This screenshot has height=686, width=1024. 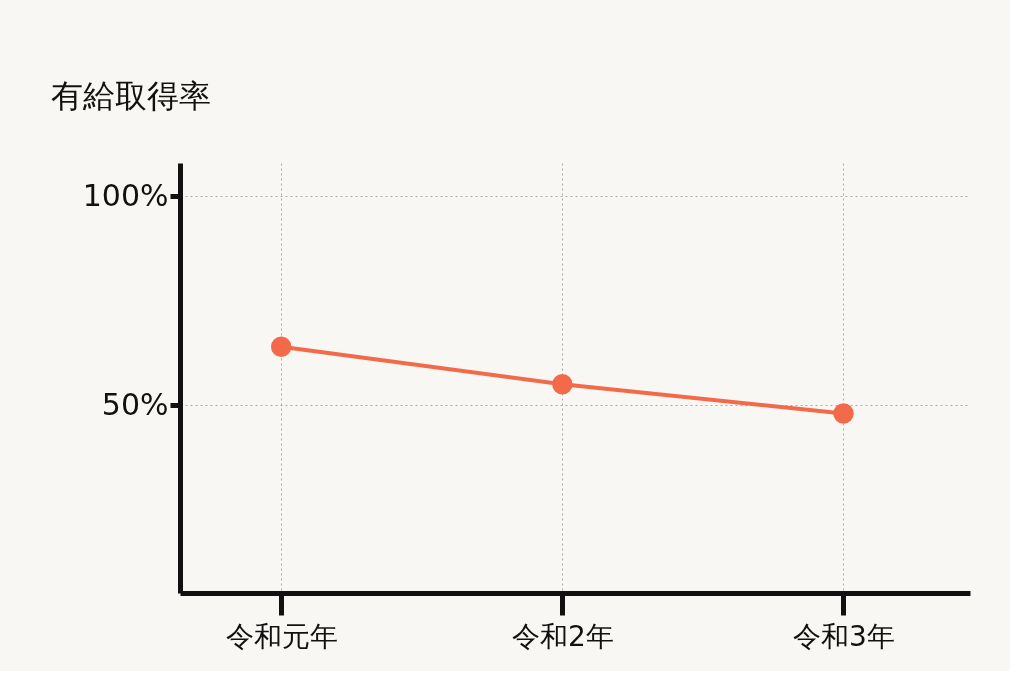 What do you see at coordinates (562, 636) in the screenshot?
I see `x-tick-label: 令和2年` at bounding box center [562, 636].